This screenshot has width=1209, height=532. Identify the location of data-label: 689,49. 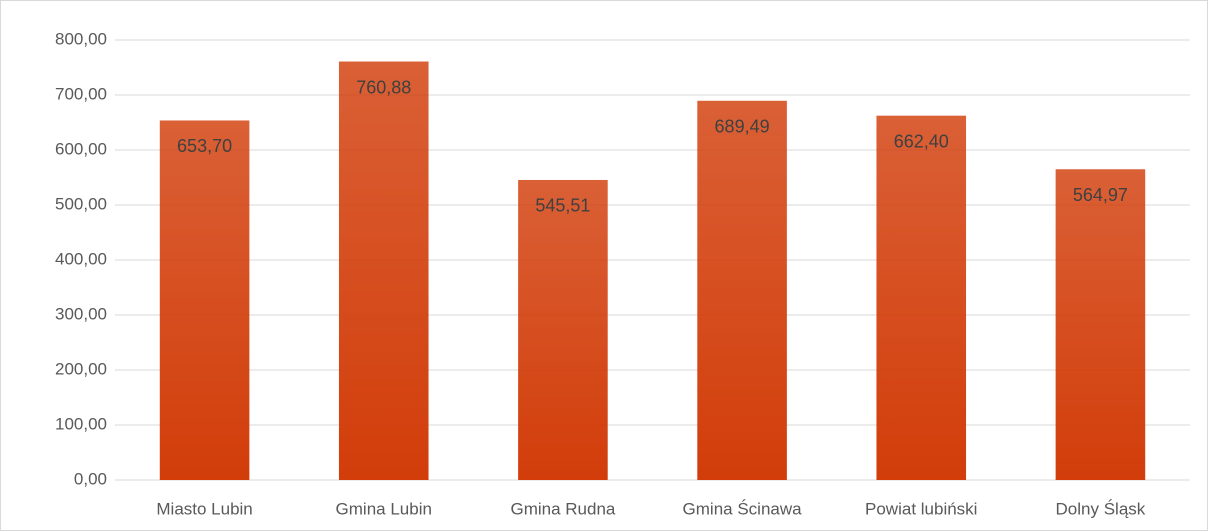
(742, 127).